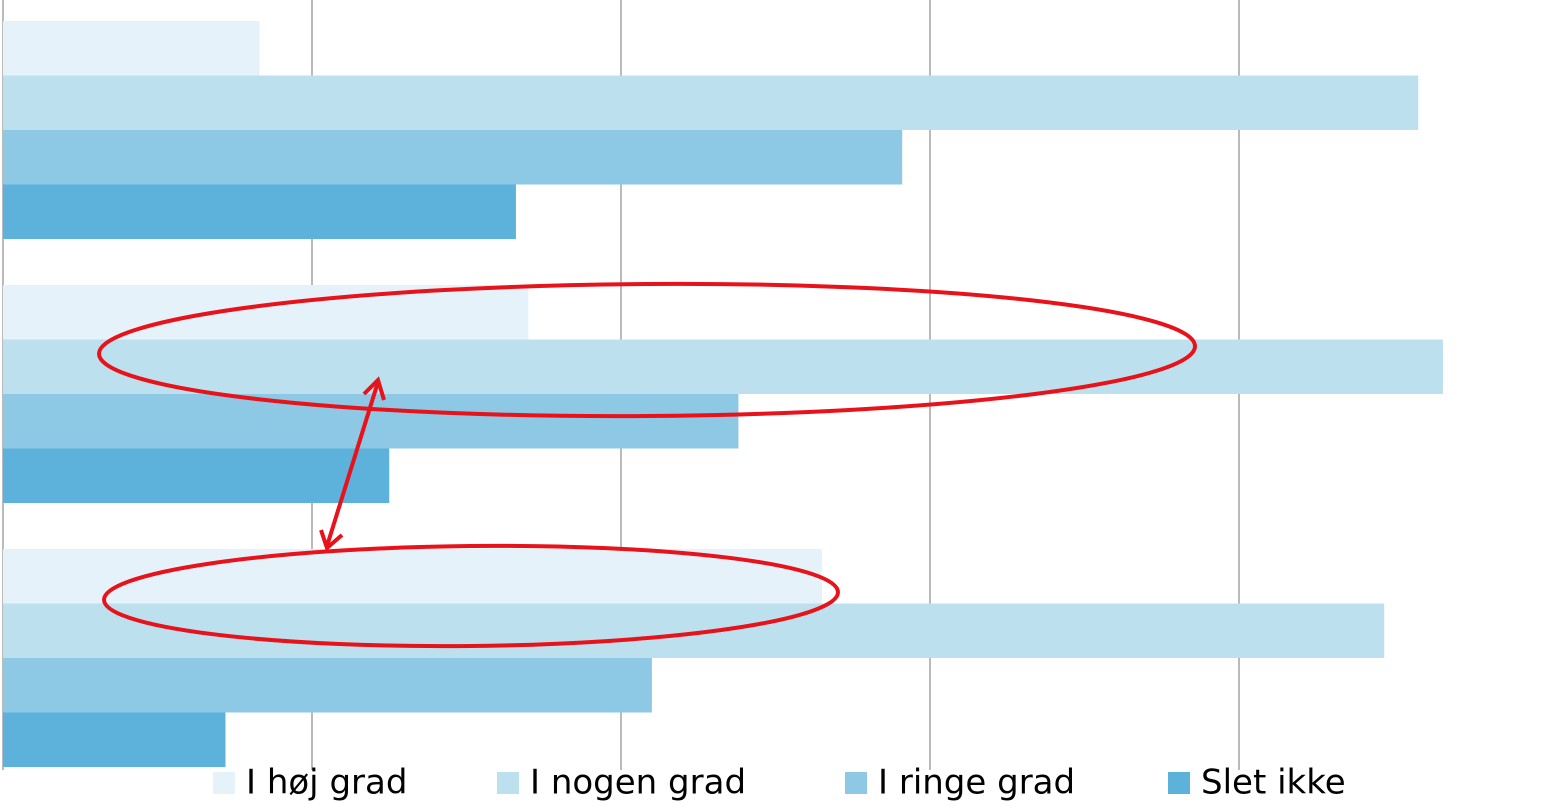 The width and height of the screenshot is (1547, 806). Describe the element at coordinates (976, 783) in the screenshot. I see `legend-label: I ringe grad` at that location.